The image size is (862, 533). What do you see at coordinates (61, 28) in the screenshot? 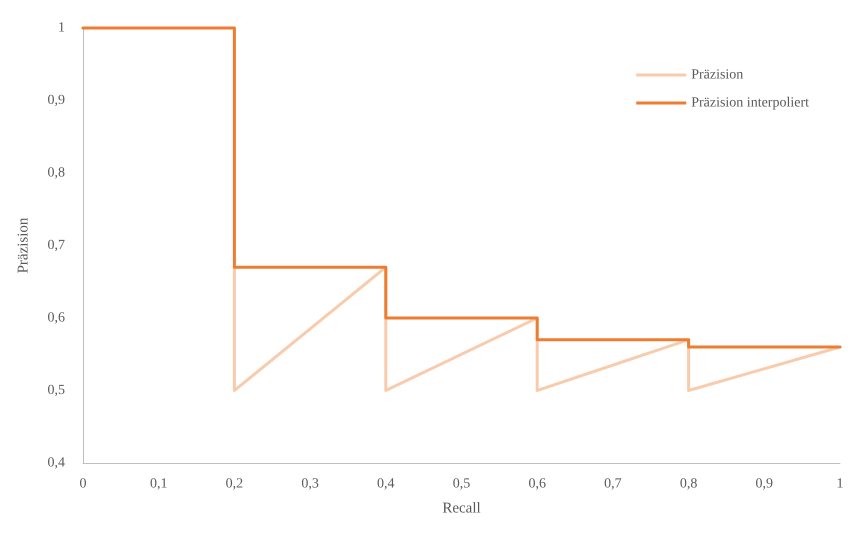
I see `y-tick-label: 1` at bounding box center [61, 28].